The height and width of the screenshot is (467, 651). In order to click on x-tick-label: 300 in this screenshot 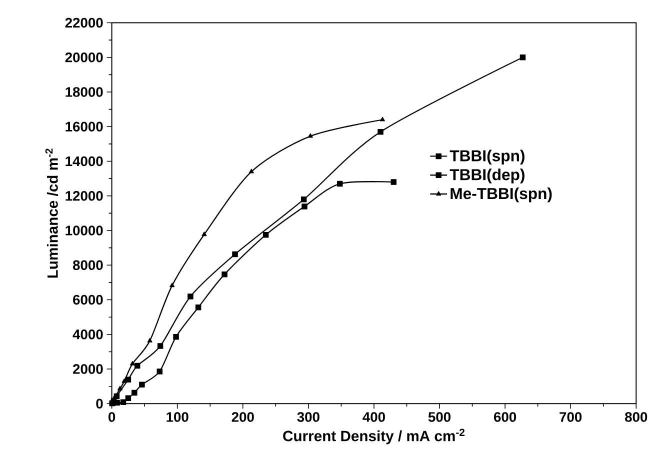, I will do `click(308, 417)`.